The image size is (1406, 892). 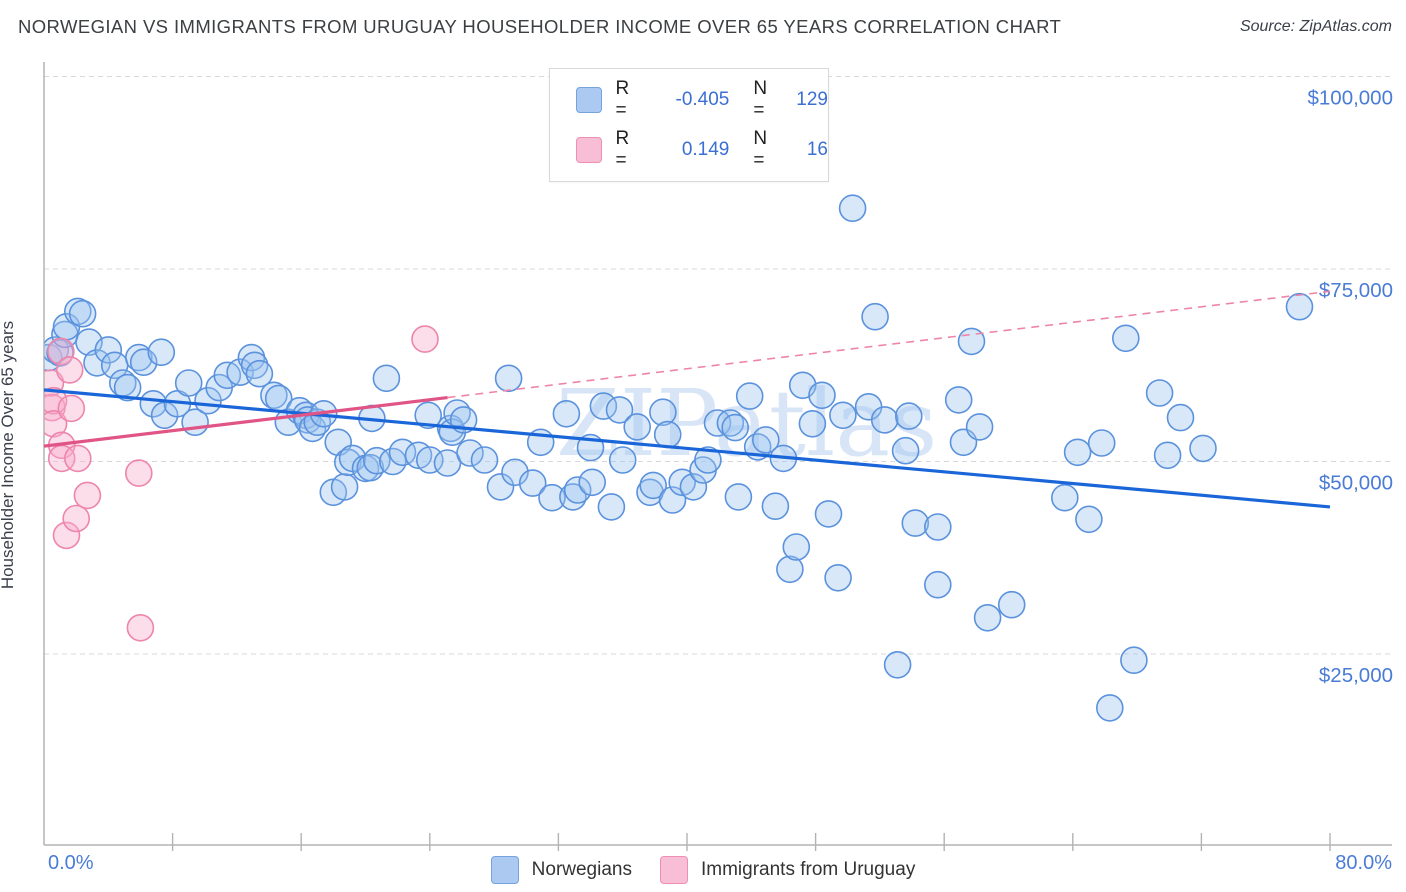 I want to click on norwegians-swatch-icon, so click(x=589, y=100).